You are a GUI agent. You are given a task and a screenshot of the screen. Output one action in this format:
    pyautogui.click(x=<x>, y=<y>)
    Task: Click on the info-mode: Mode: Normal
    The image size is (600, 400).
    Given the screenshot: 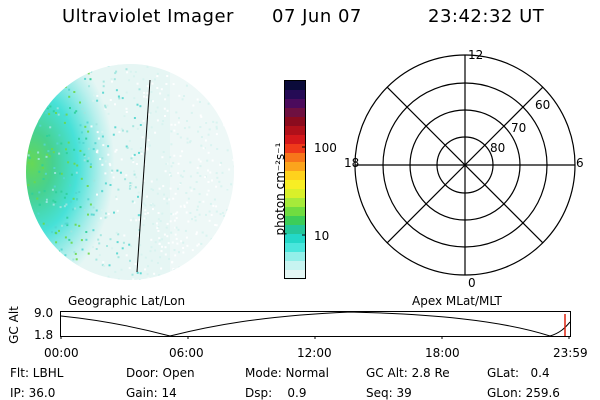 What is the action you would take?
    pyautogui.click(x=287, y=373)
    